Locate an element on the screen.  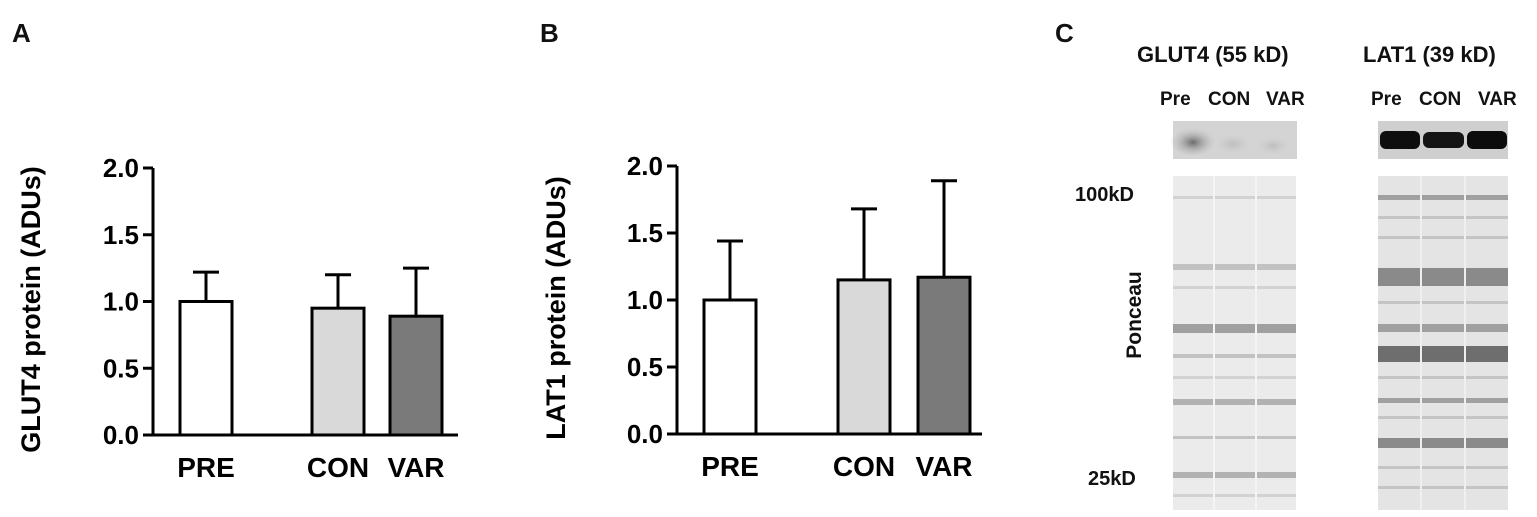
lat1-band-var is located at coordinates (1487, 140).